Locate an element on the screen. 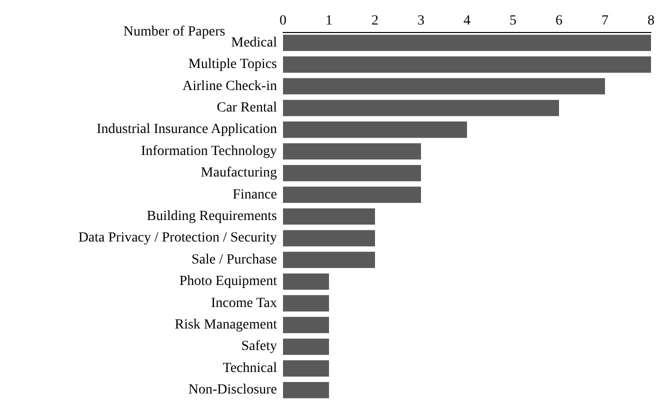 This screenshot has height=405, width=663. x-tick-label: 5 is located at coordinates (513, 21).